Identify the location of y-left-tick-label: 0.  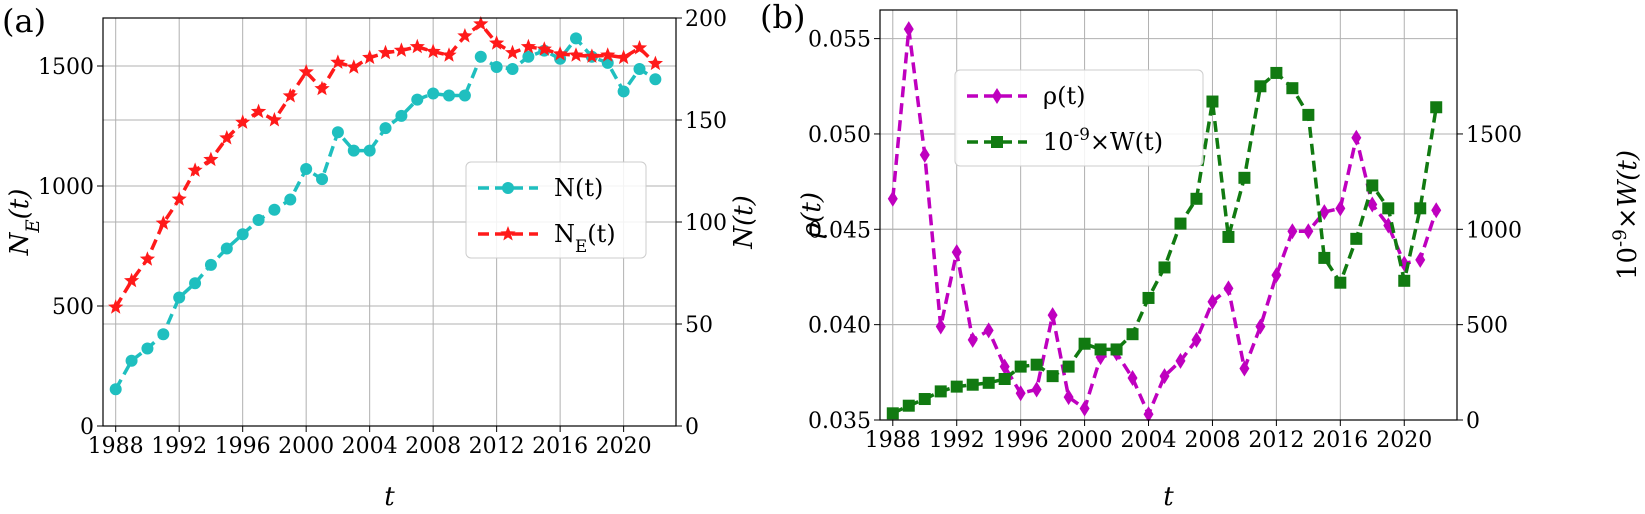
(87, 427).